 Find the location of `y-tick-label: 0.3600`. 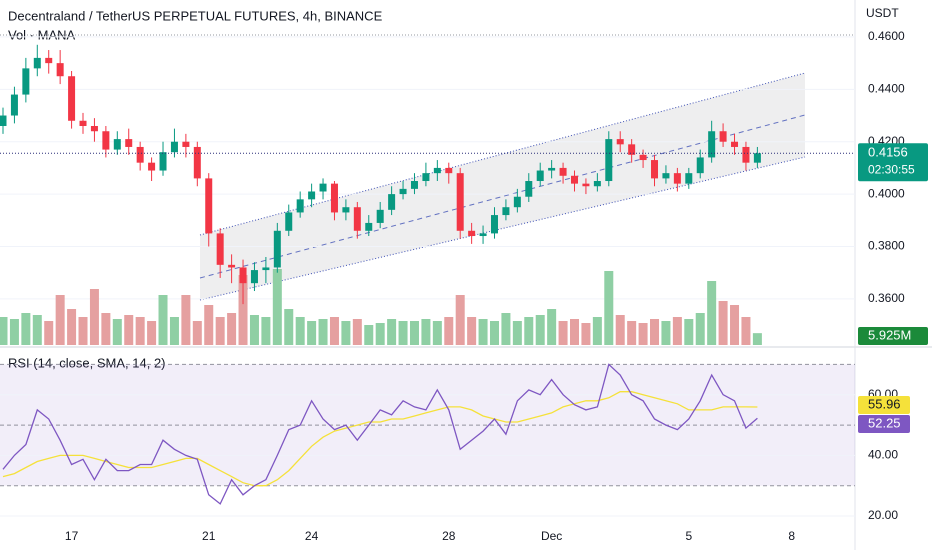

y-tick-label: 0.3600 is located at coordinates (886, 298).